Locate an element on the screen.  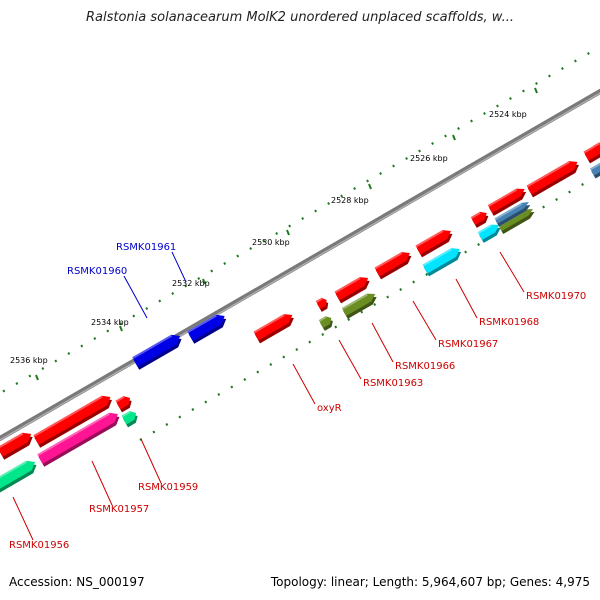
scale-label: 2528 kbp is located at coordinates (350, 200).